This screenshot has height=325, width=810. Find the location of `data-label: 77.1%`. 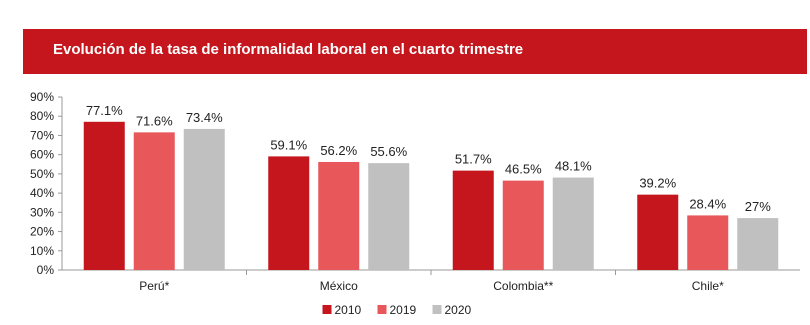

data-label: 77.1% is located at coordinates (104, 110).